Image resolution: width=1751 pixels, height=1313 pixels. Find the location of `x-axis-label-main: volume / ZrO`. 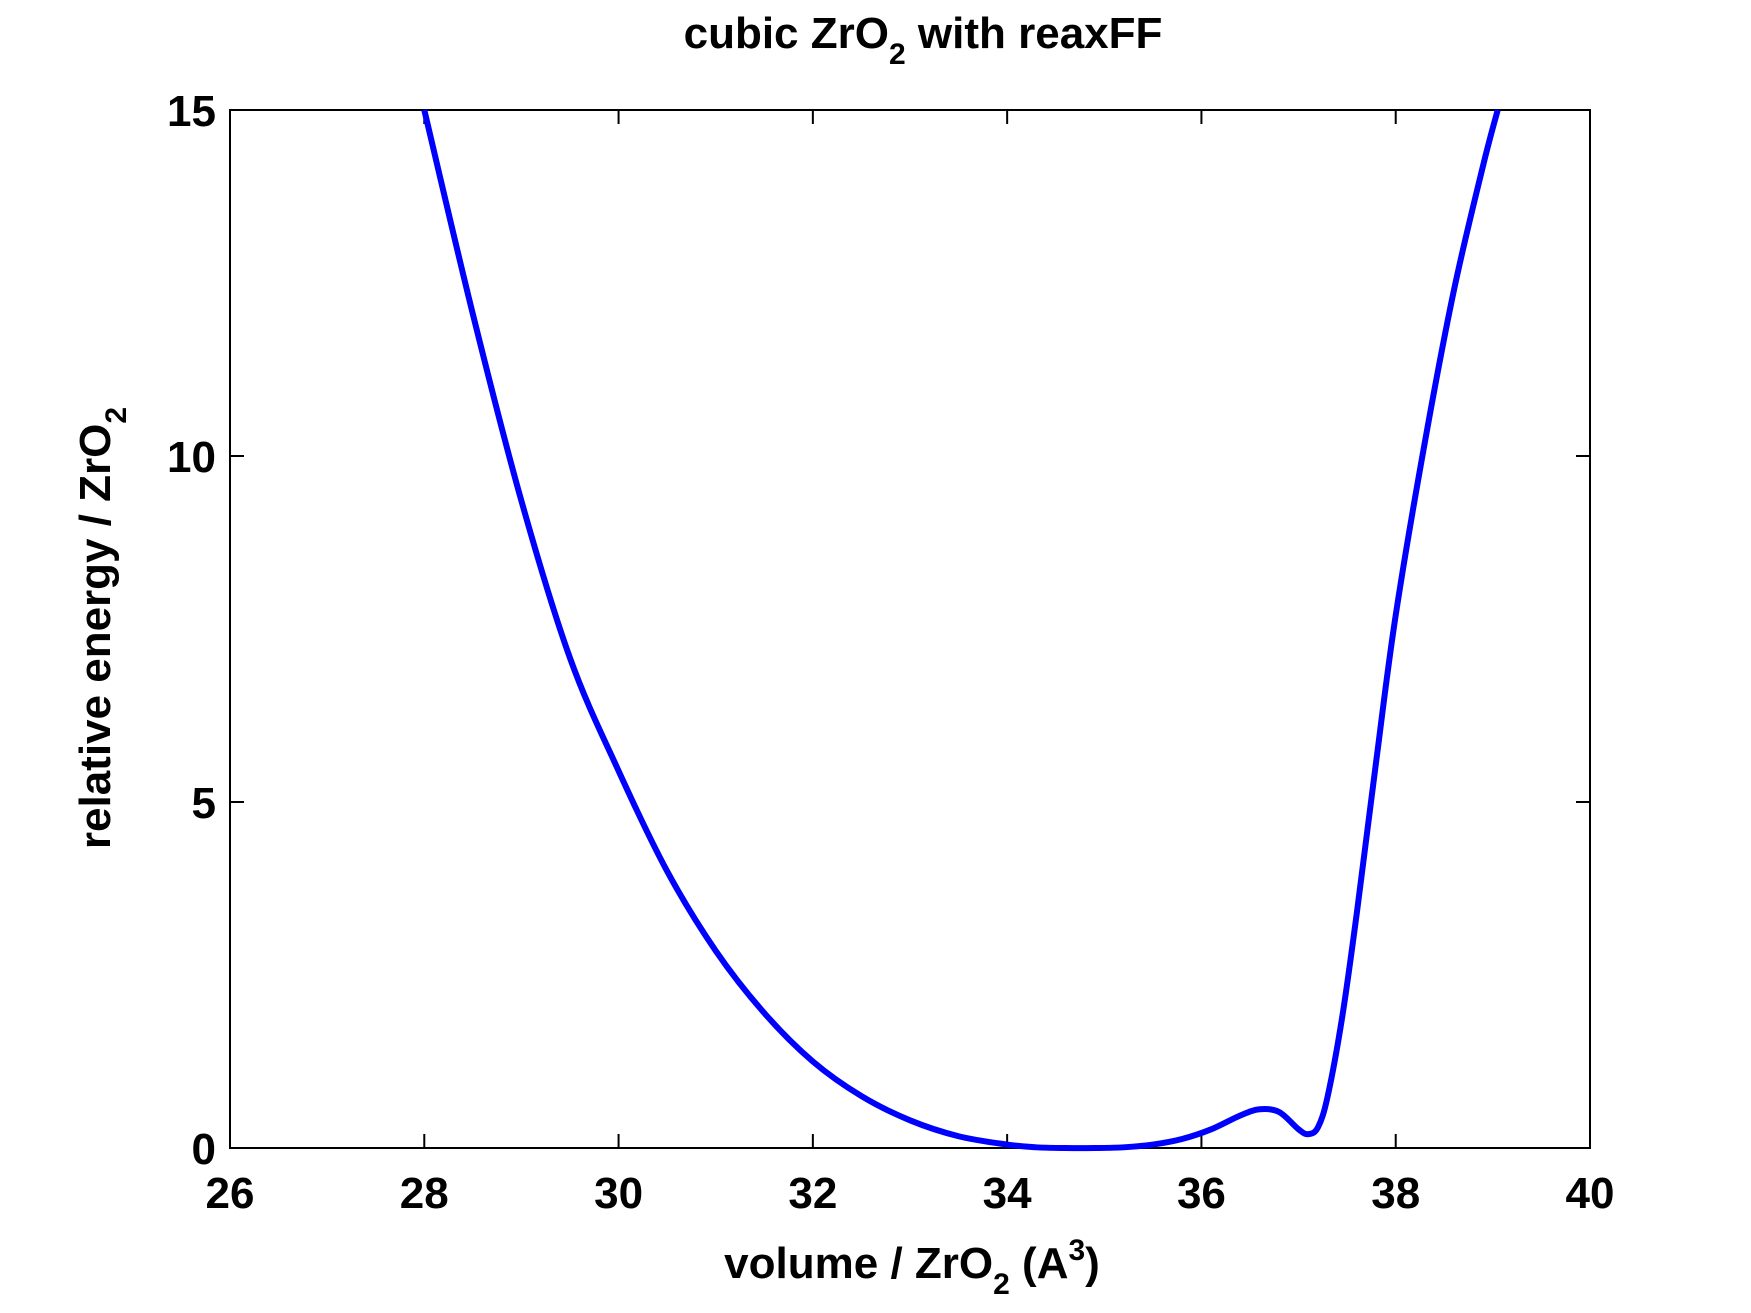

x-axis-label-main: volume / ZrO is located at coordinates (858, 1263).